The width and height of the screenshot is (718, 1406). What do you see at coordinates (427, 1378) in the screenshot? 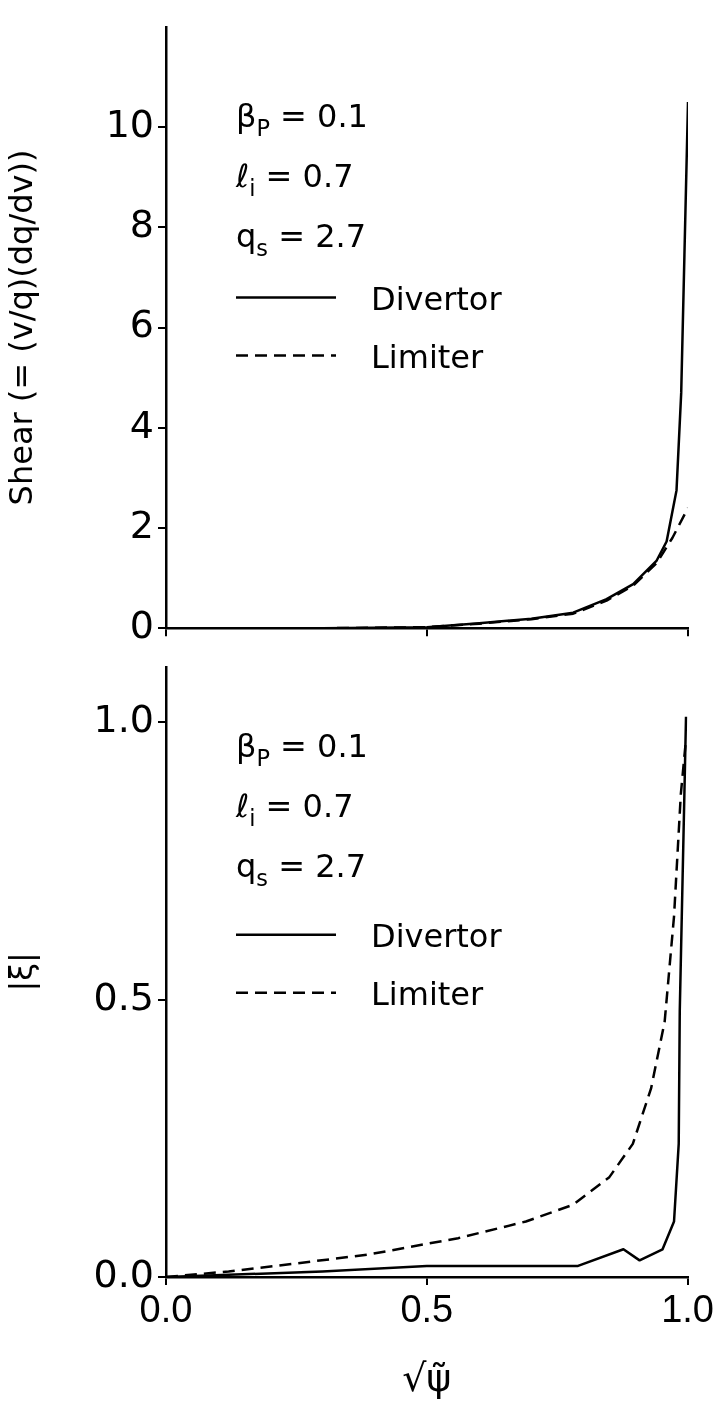
I see `x-axis-title: √ψ̃` at bounding box center [427, 1378].